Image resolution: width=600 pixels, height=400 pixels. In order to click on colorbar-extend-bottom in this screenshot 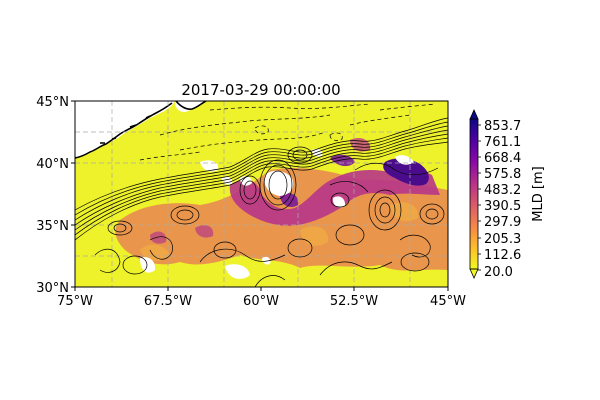, I will do `click(474, 273)`.